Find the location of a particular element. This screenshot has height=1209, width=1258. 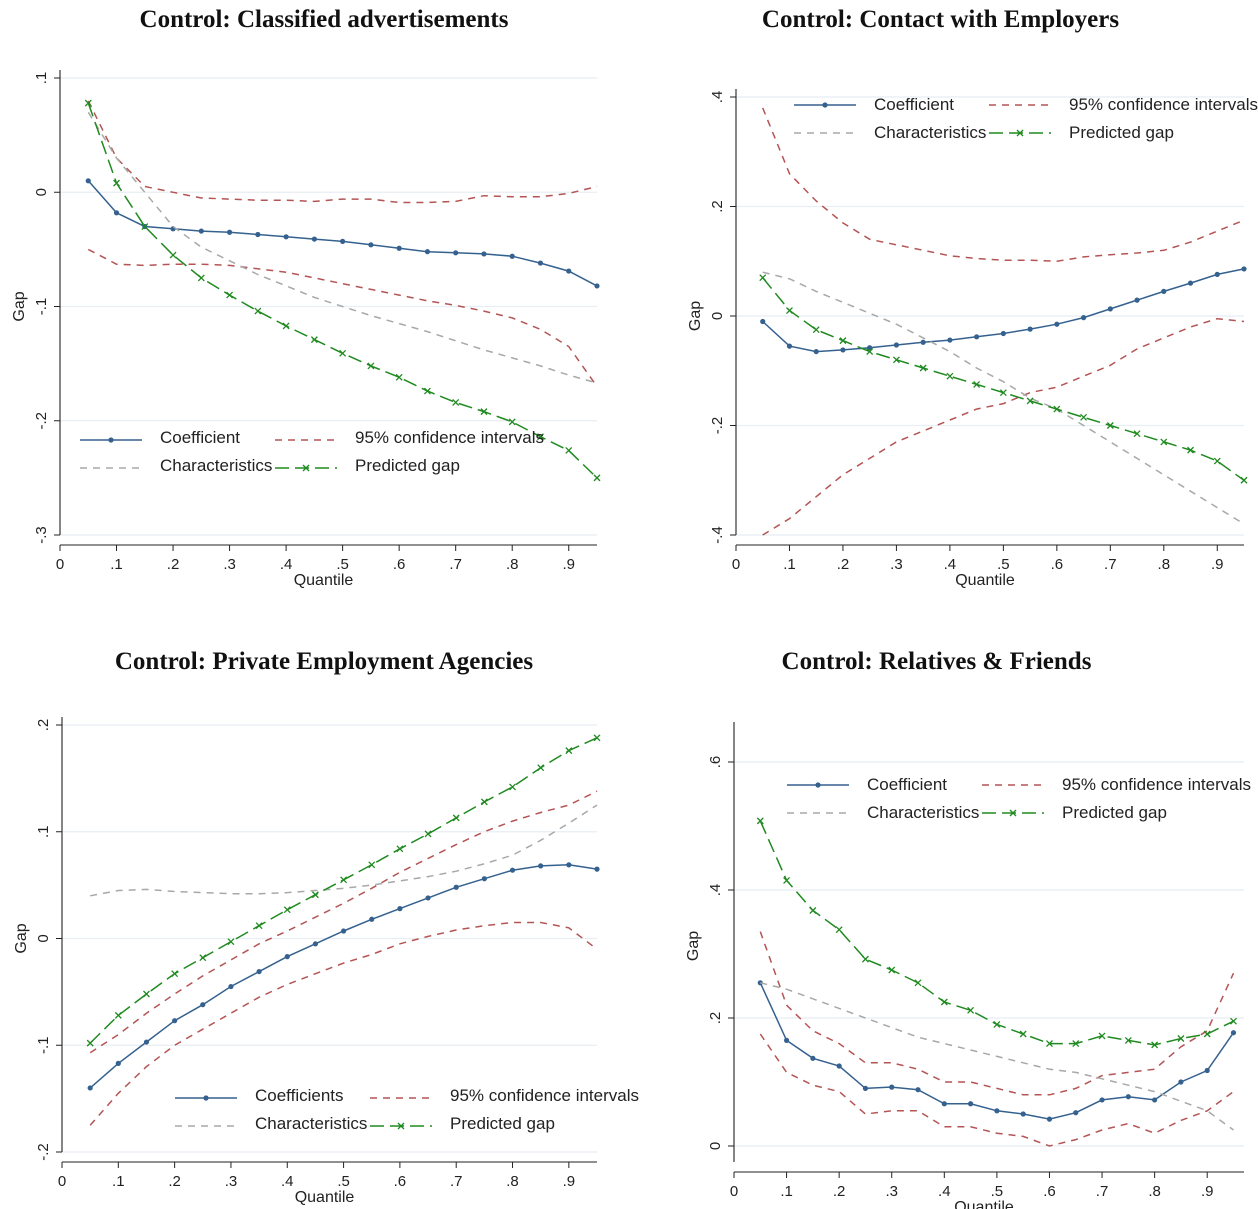

x-tick-label: .8 is located at coordinates (1154, 1191).